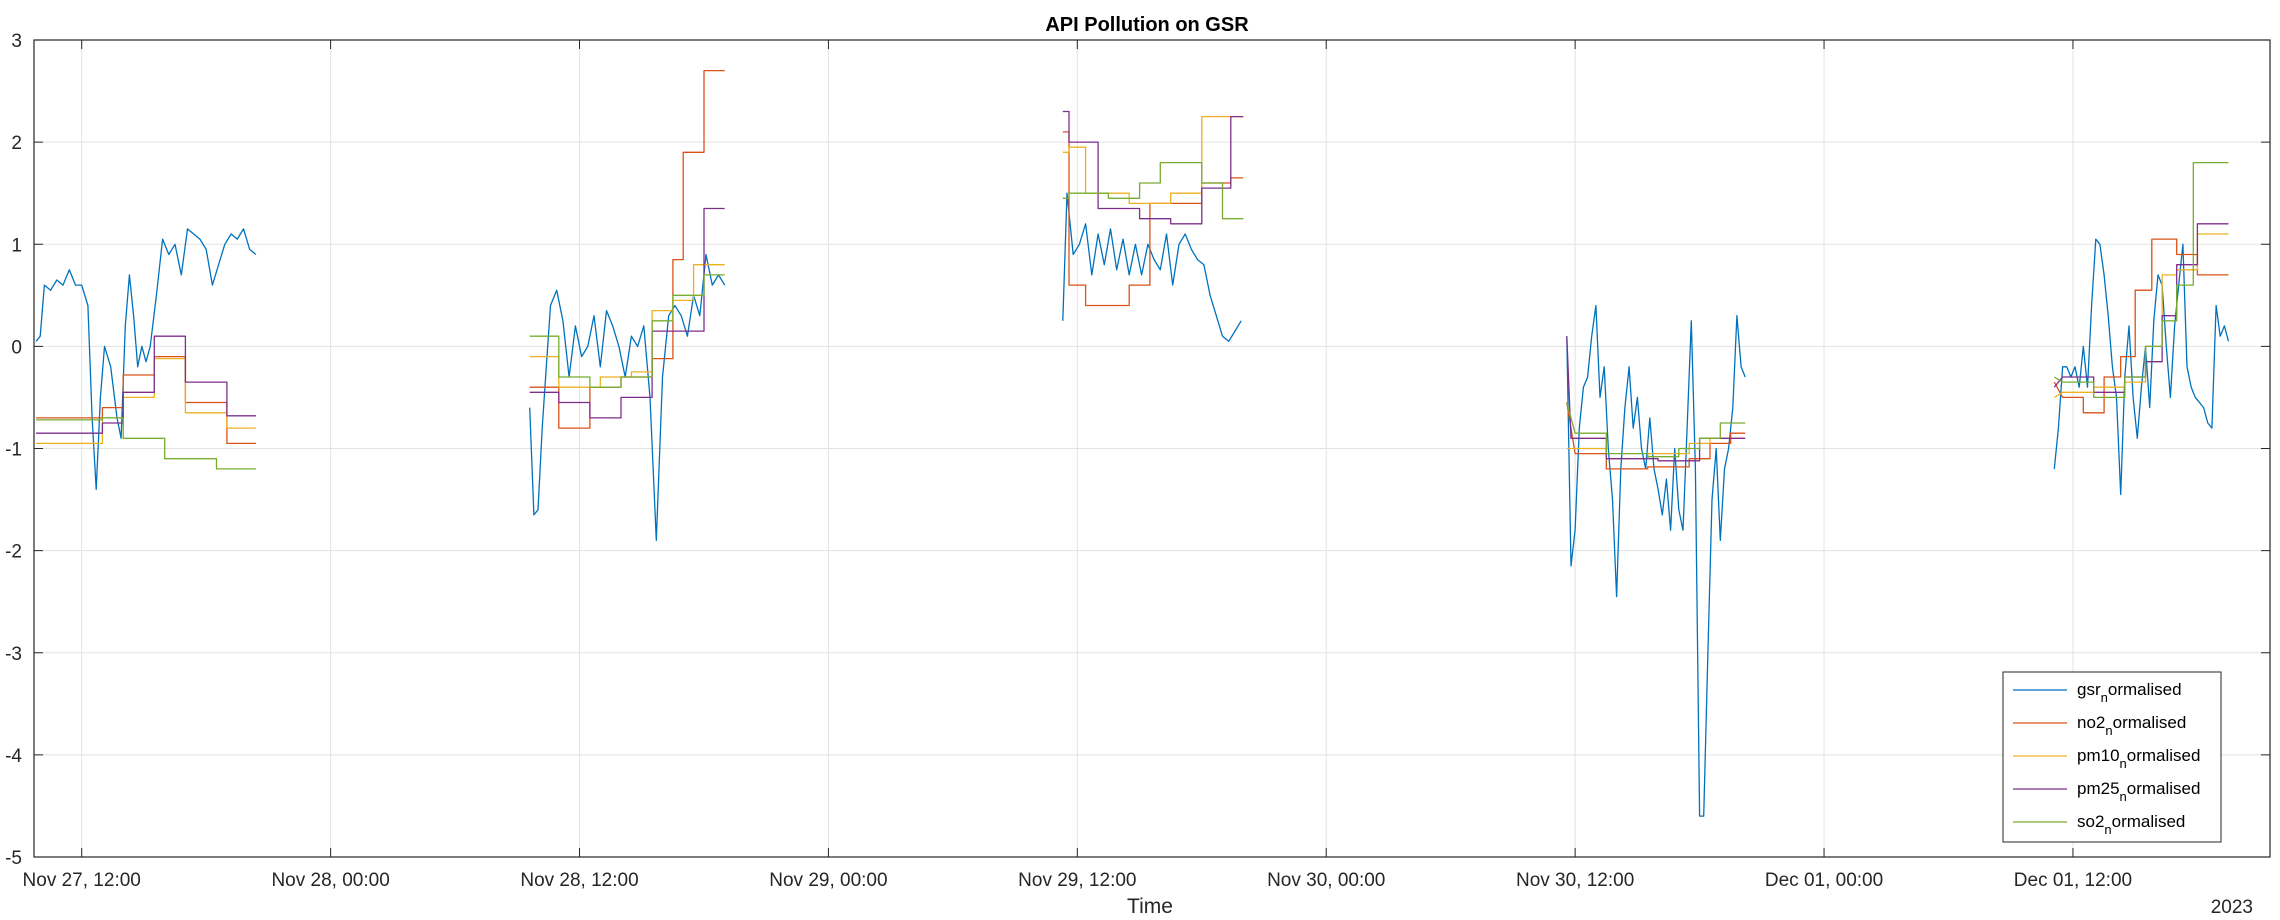 Image resolution: width=2280 pixels, height=920 pixels. What do you see at coordinates (330, 880) in the screenshot?
I see `x-tick-label: Nov 28, 00:00` at bounding box center [330, 880].